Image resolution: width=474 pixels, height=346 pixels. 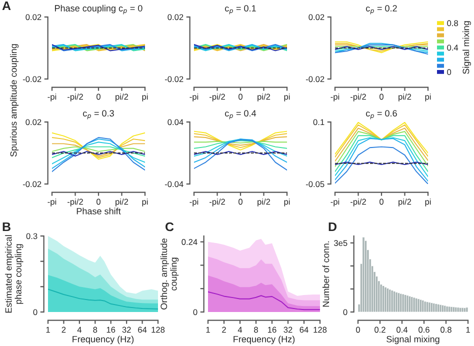 What do you see at coordinates (318, 122) in the screenshot?
I see `y-tick-label: 0.1` at bounding box center [318, 122].